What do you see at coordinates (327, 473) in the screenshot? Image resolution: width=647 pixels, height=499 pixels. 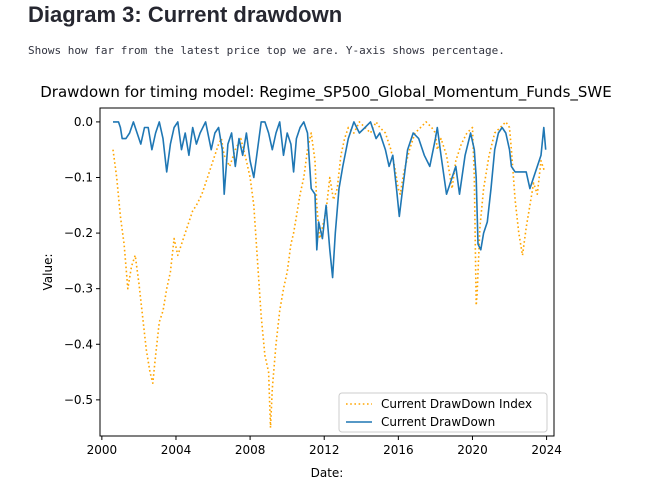 I see `x-axis-label: Date:` at bounding box center [327, 473].